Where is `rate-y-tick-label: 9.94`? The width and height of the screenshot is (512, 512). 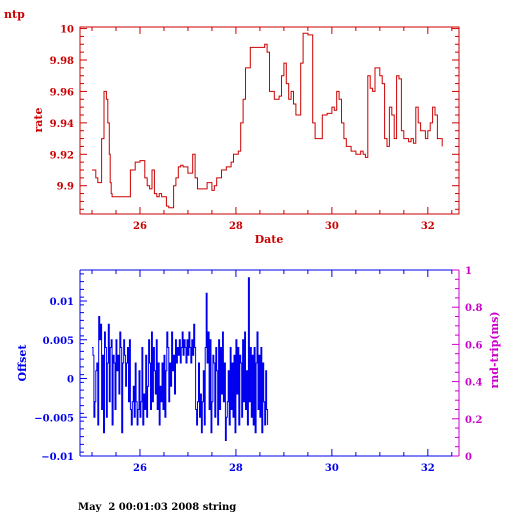 rate-y-tick-label: 9.94 is located at coordinates (62, 124).